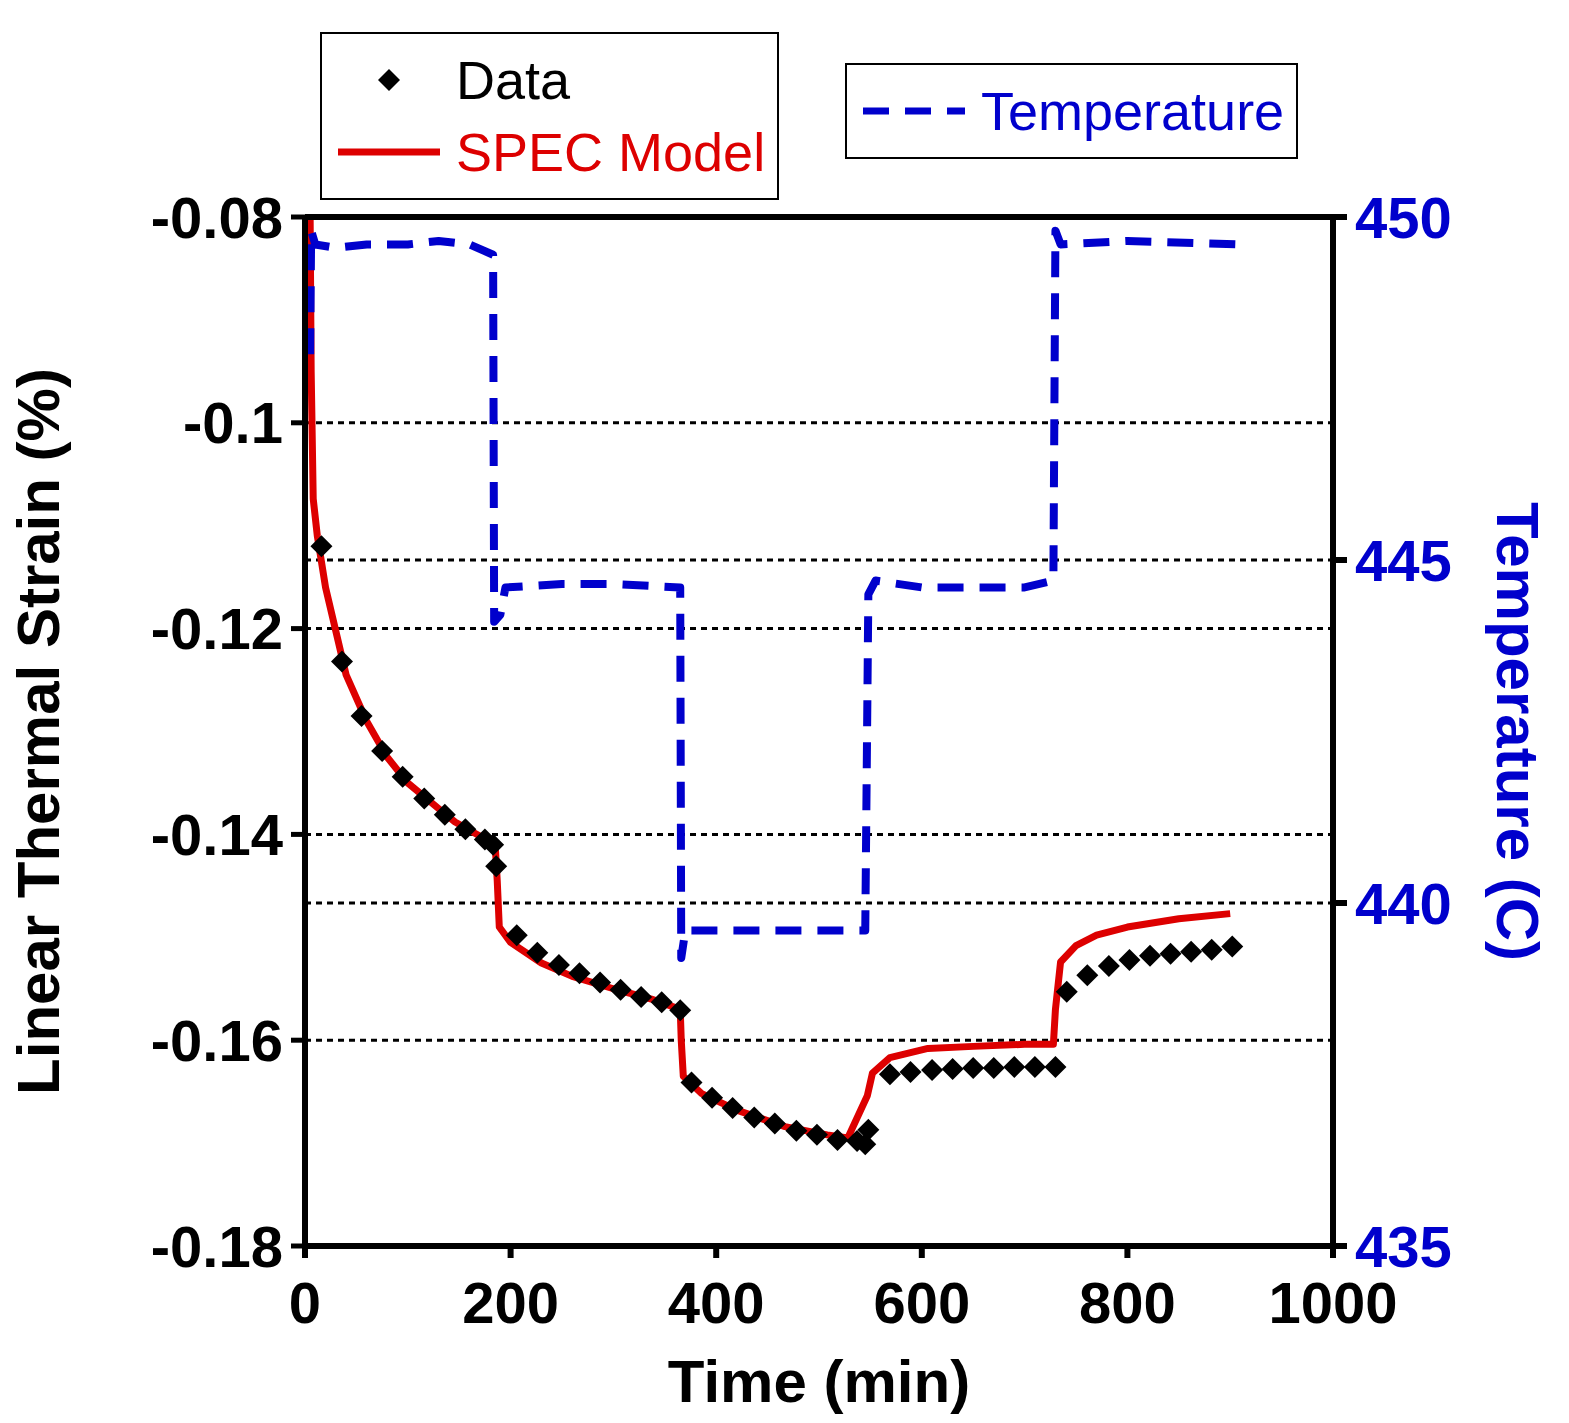 The height and width of the screenshot is (1423, 1569). What do you see at coordinates (233, 423) in the screenshot?
I see `y-tick-label: -0.1` at bounding box center [233, 423].